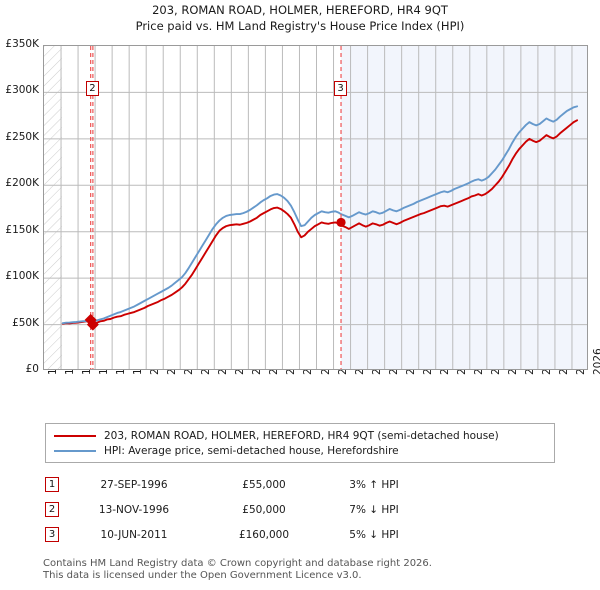  What do you see at coordinates (22, 136) in the screenshot?
I see `y-axis-tick-label: £250K` at bounding box center [22, 136].